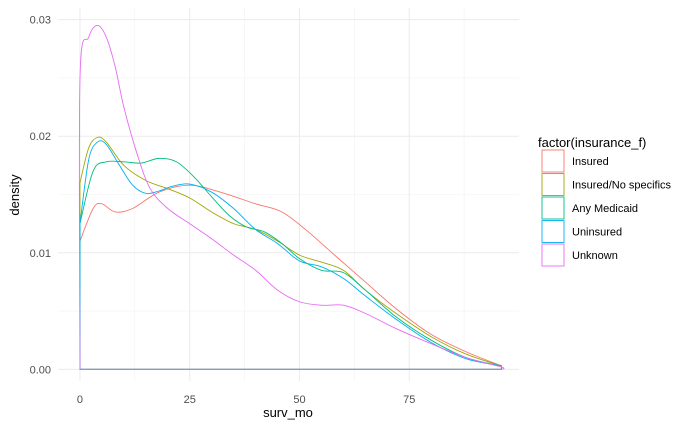  I want to click on x-axis-title: surv_mo, so click(288, 412).